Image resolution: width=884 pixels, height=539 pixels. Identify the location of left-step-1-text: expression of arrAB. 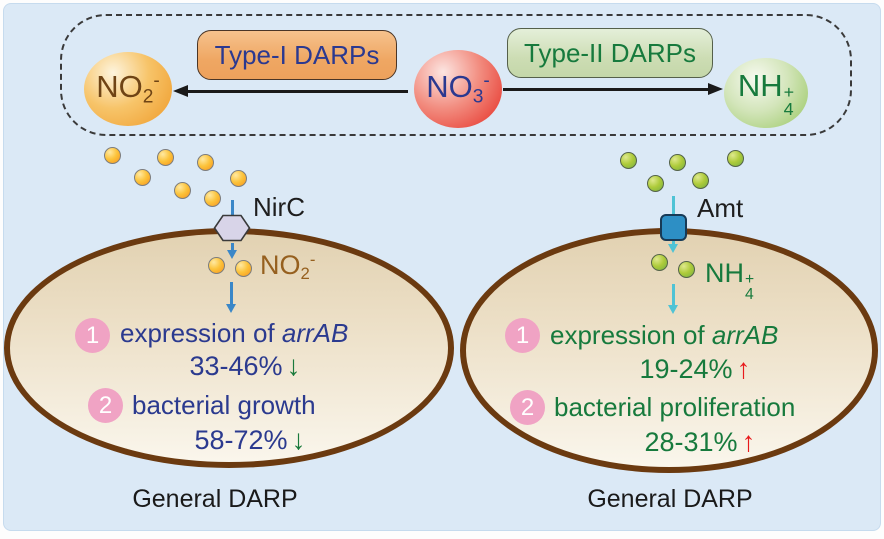
(234, 333).